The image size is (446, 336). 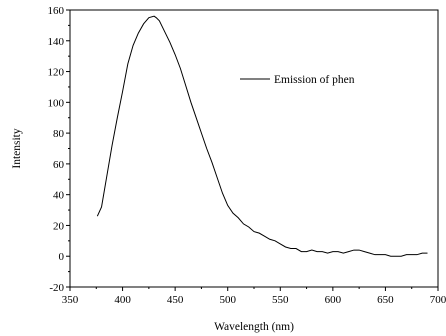 I want to click on x-axis: 350 400 450 500 550 600 650 700, so click(x=254, y=296).